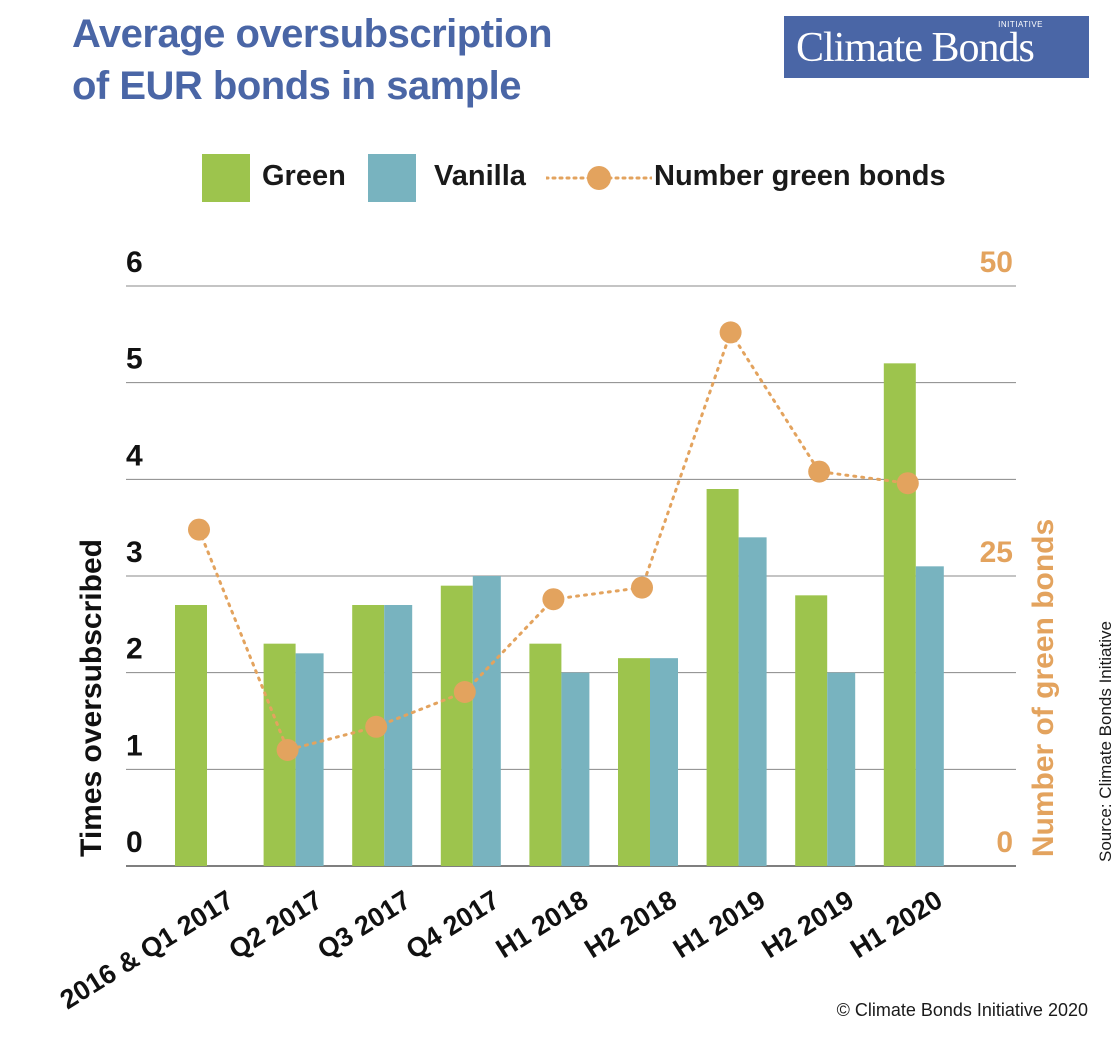 The width and height of the screenshot is (1114, 1047). Describe the element at coordinates (630, 925) in the screenshot. I see `x-tick-label-5: H2 2018` at that location.